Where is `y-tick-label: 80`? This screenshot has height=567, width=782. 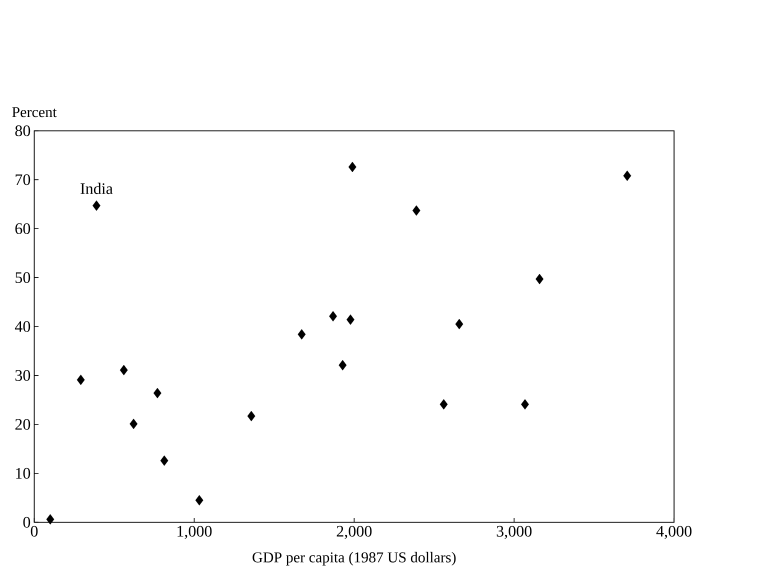
y-tick-label: 80 is located at coordinates (22, 131).